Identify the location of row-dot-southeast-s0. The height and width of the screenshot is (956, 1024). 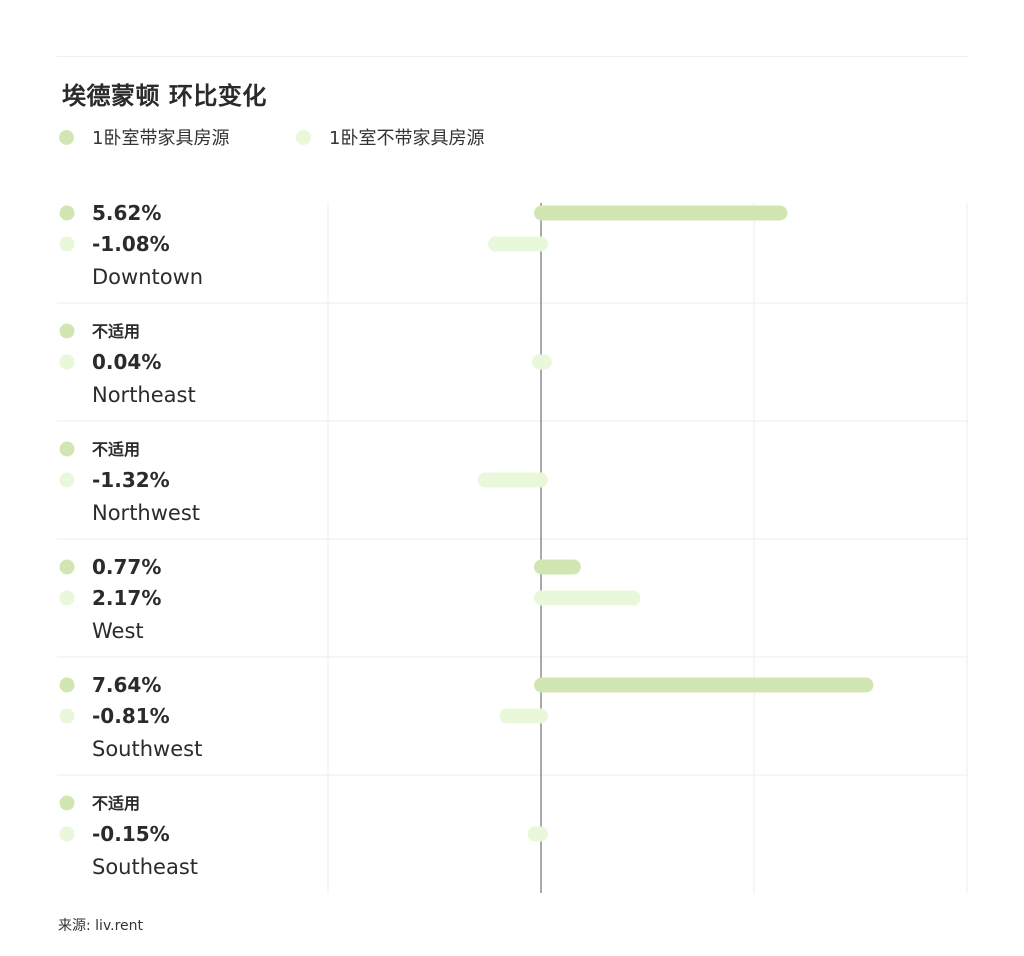
(67, 803).